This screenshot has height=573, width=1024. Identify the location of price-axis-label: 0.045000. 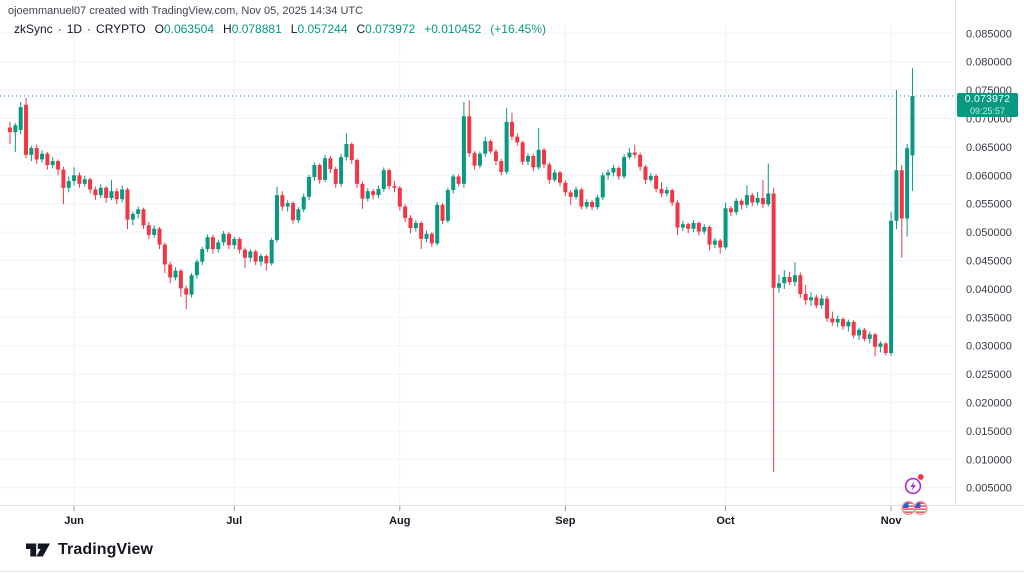
(989, 262).